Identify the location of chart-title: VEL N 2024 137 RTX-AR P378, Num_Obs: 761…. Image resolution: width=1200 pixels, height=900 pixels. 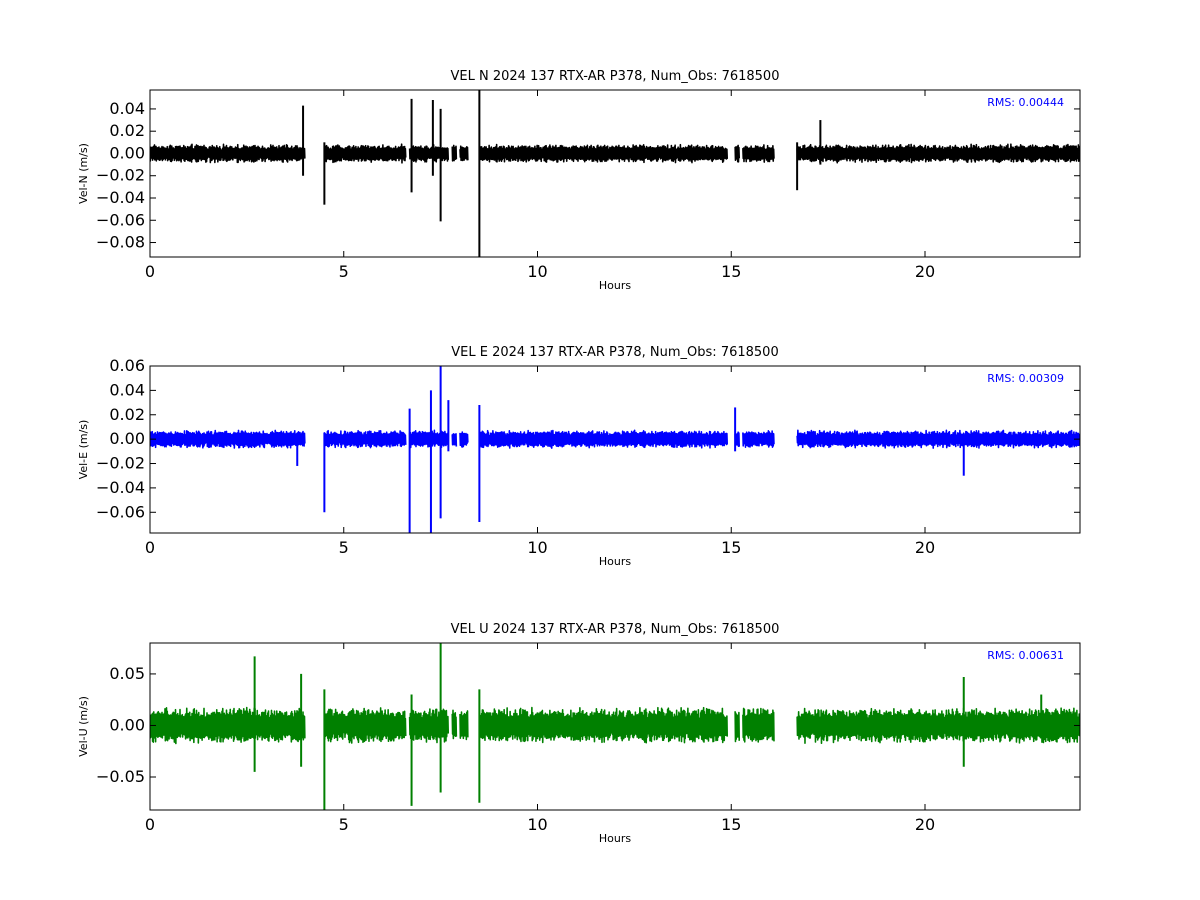
(615, 76).